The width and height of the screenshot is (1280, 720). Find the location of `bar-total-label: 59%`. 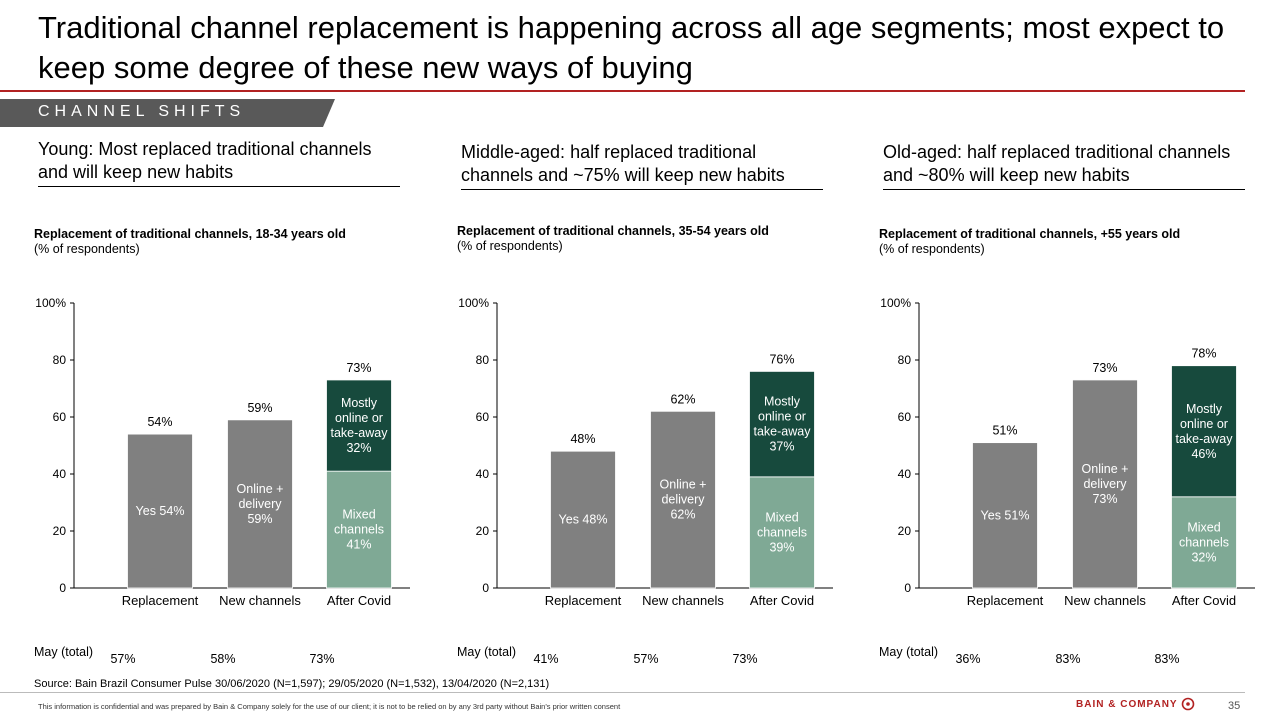

bar-total-label: 59% is located at coordinates (259, 408).